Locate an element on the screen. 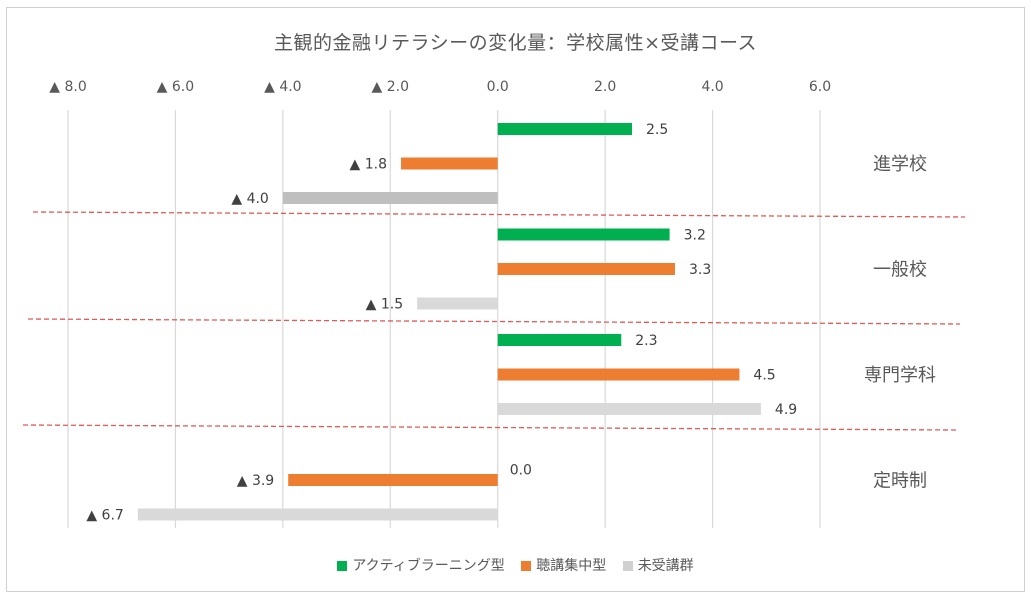 The image size is (1031, 599). data-label: ▲ 6.7 is located at coordinates (104, 516).